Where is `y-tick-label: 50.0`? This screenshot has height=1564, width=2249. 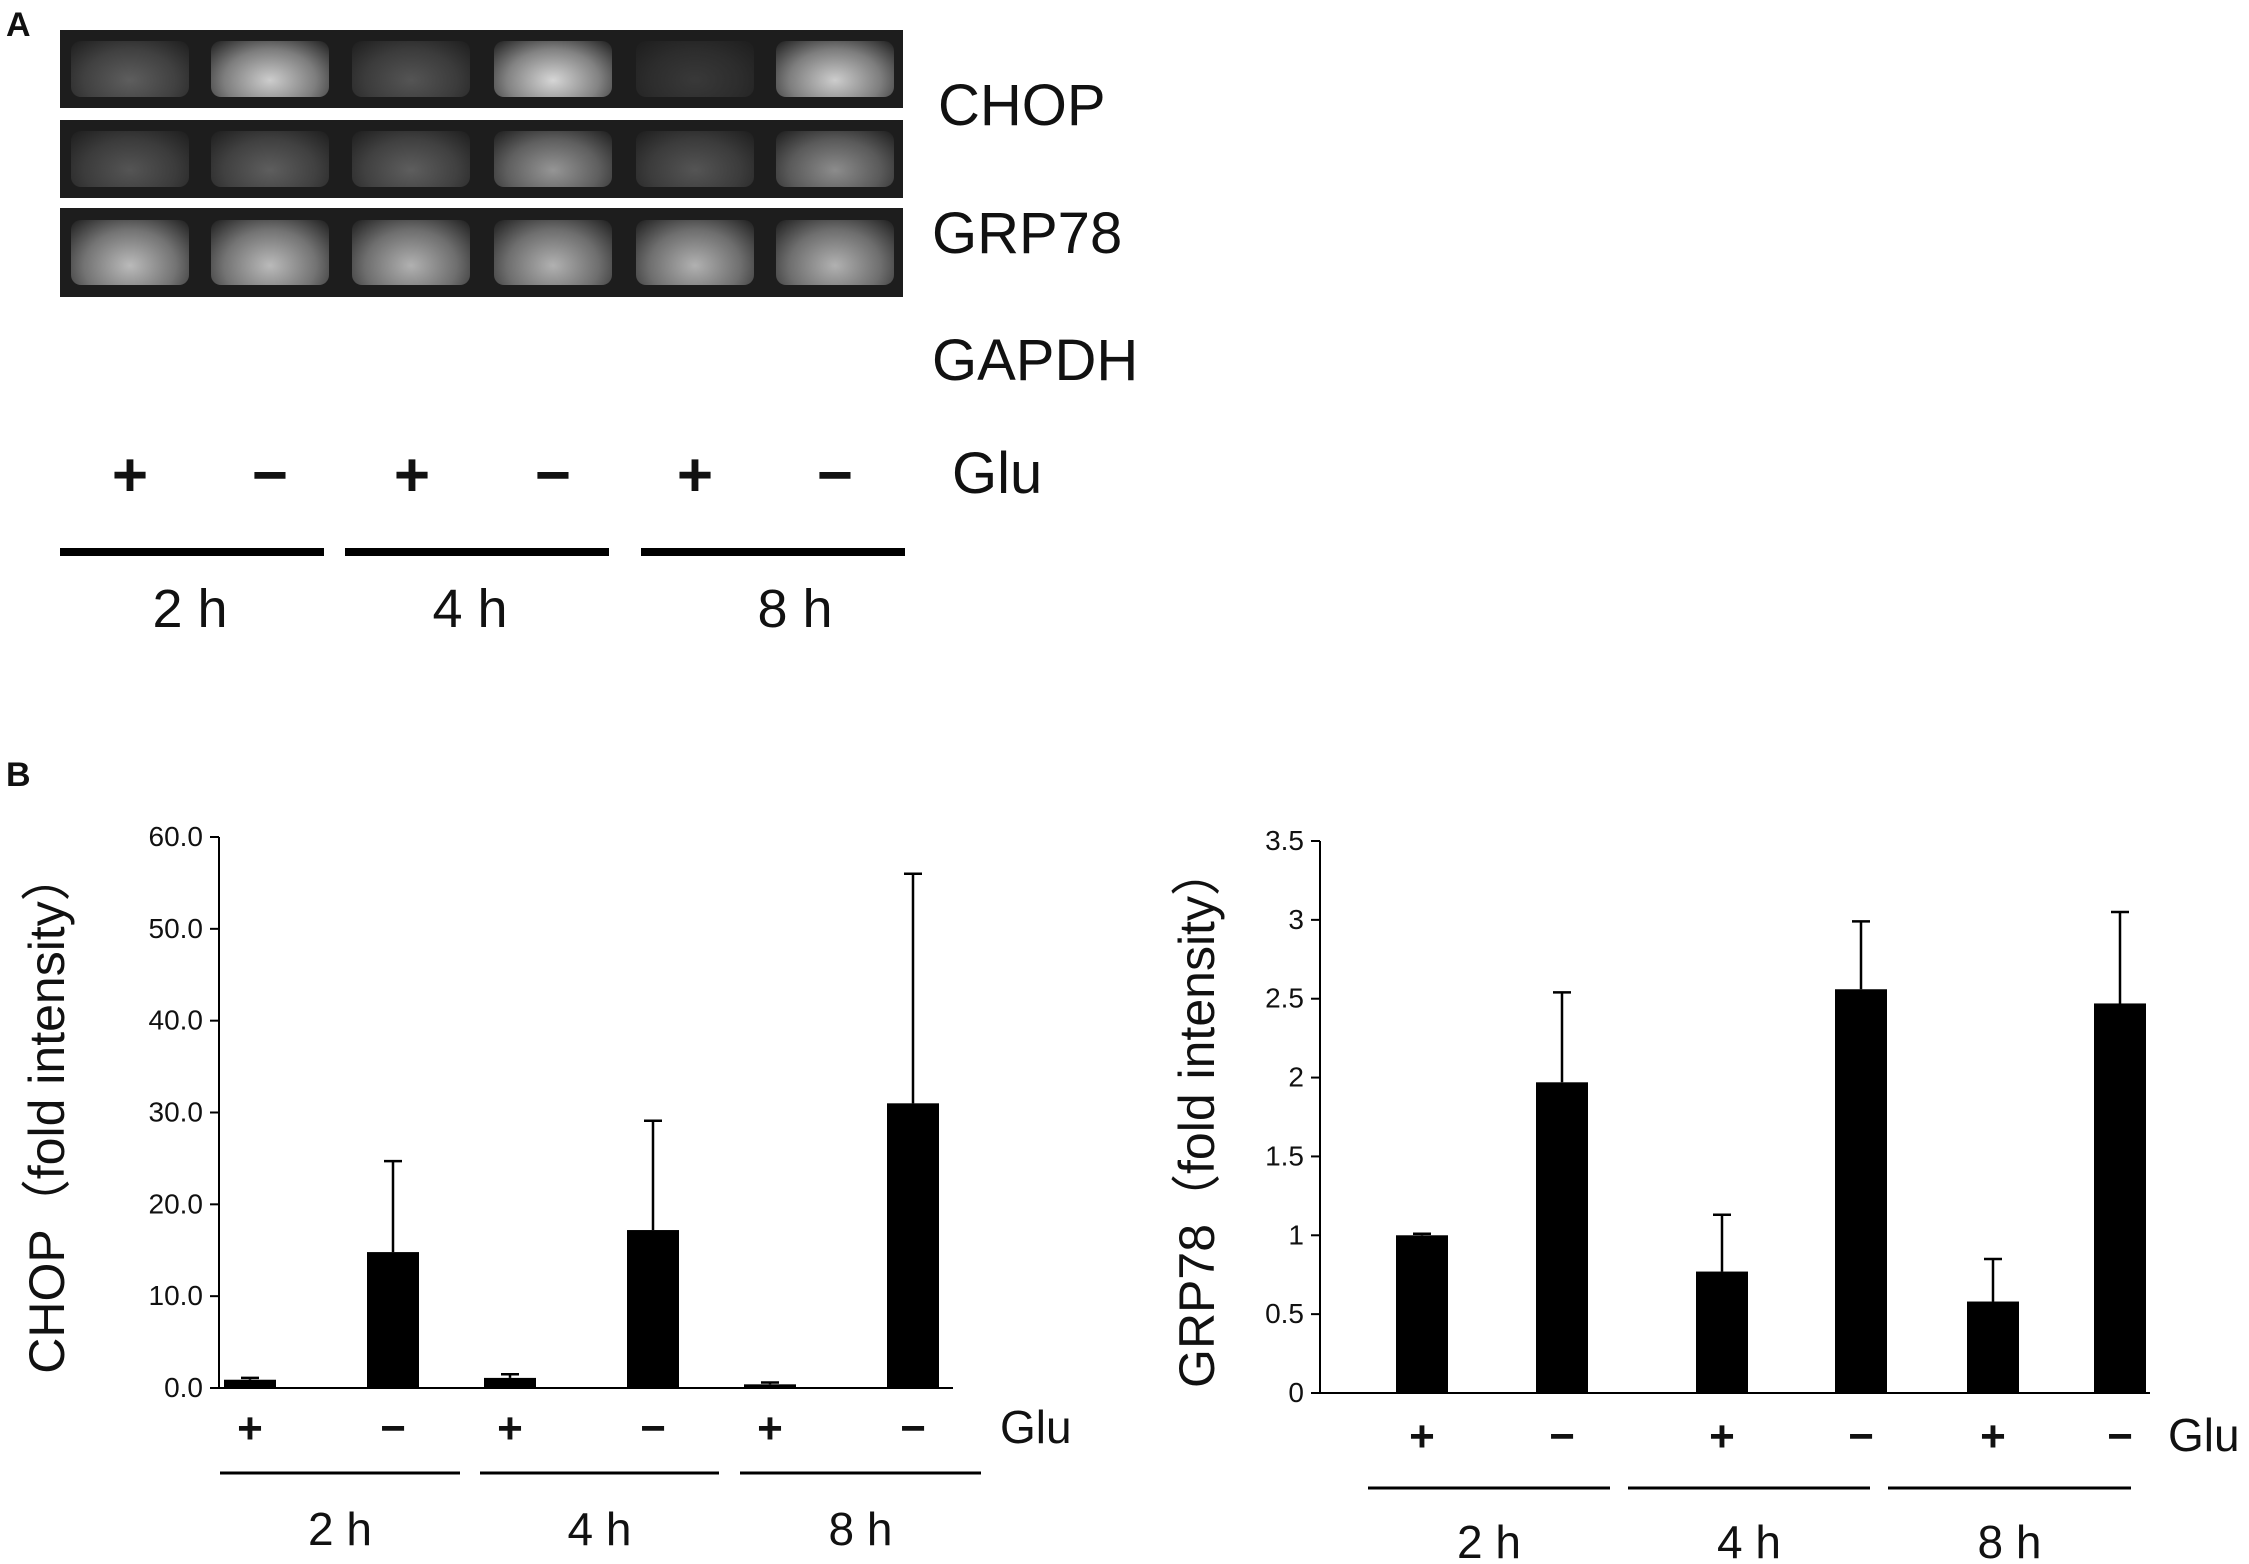
y-tick-label: 50.0 is located at coordinates (176, 928).